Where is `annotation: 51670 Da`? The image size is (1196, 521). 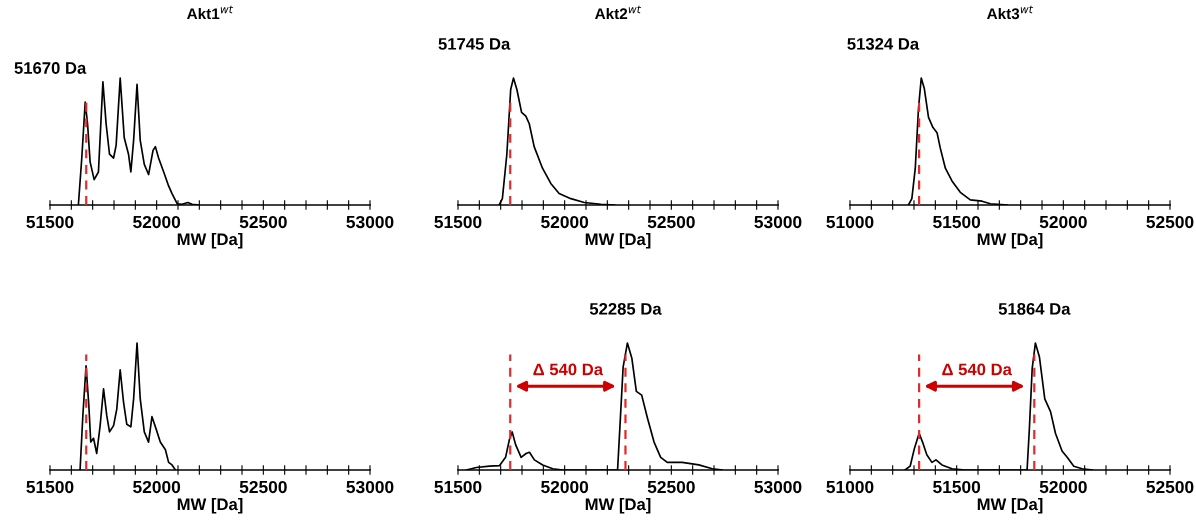
annotation: 51670 Da is located at coordinates (50, 68).